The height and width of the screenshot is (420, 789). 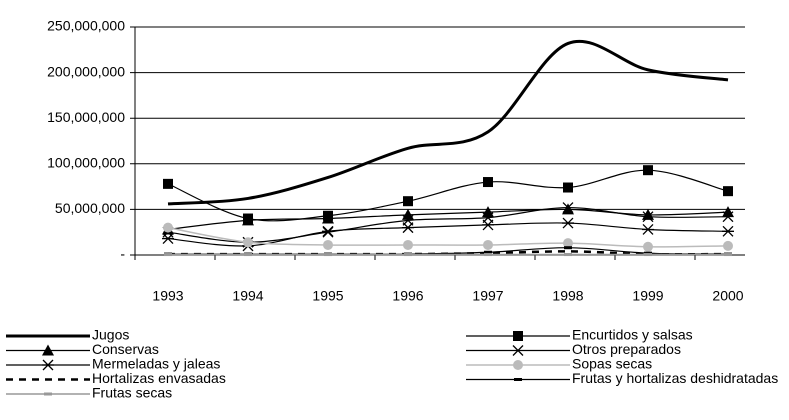 What do you see at coordinates (122, 254) in the screenshot?
I see `y-tick-label: -` at bounding box center [122, 254].